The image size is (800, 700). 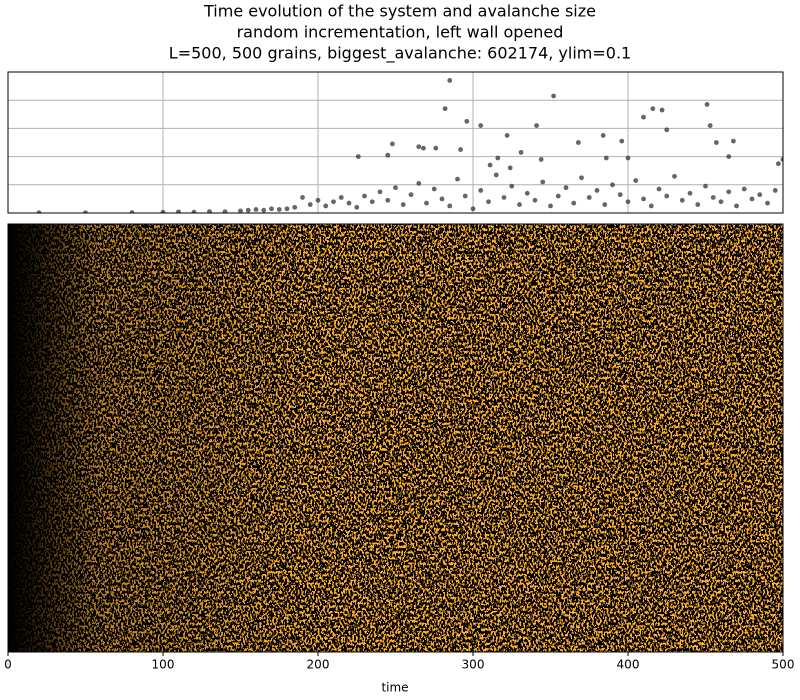 What do you see at coordinates (318, 665) in the screenshot?
I see `x-tick-label: 200` at bounding box center [318, 665].